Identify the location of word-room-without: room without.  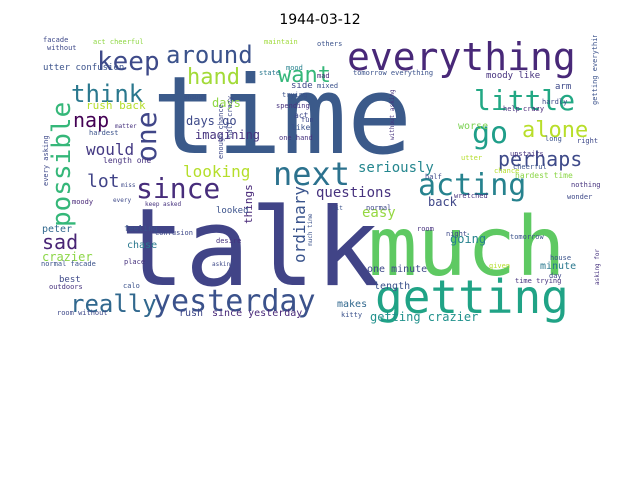
(82, 313).